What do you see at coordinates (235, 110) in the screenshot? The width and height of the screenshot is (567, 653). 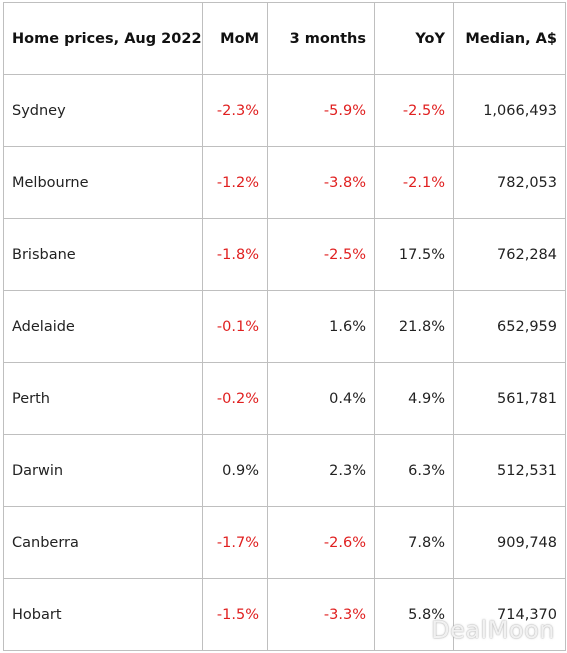 I see `mom-cell: -2.3%` at bounding box center [235, 110].